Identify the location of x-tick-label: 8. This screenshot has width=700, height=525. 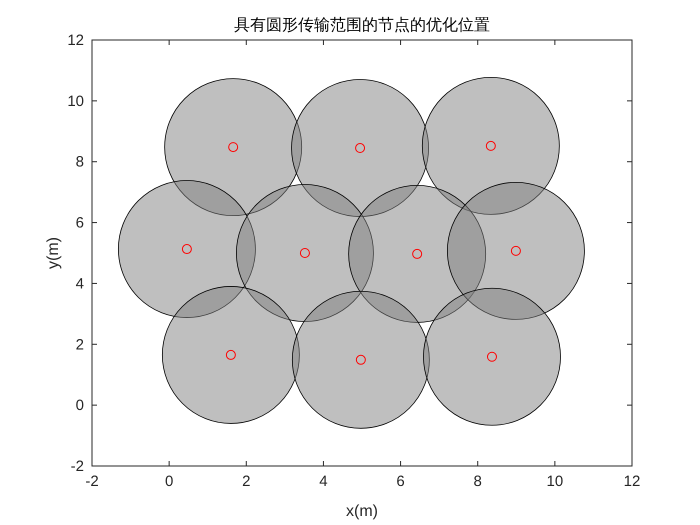
(478, 481).